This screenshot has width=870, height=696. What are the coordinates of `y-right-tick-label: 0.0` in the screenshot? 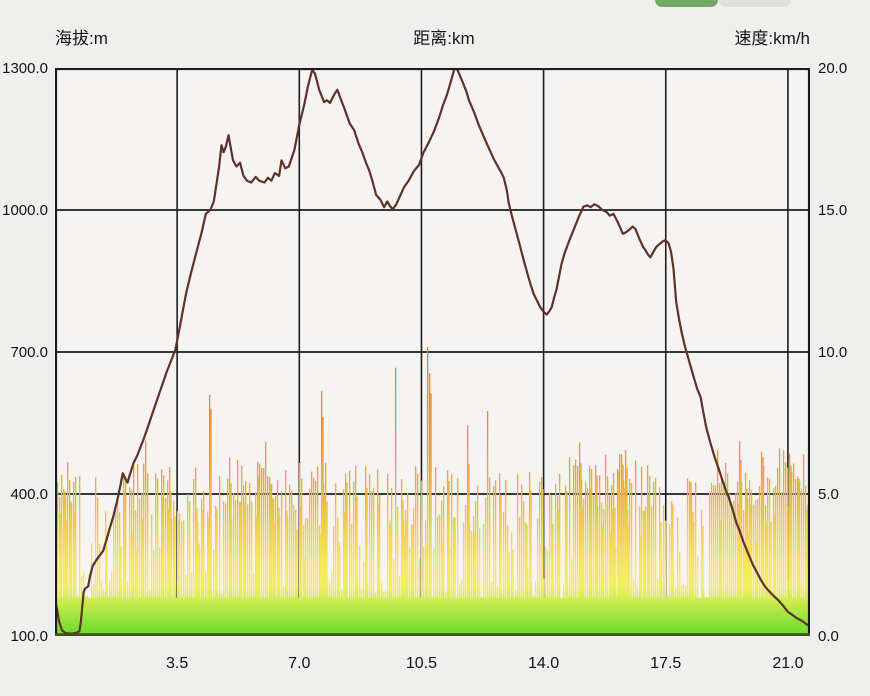 It's located at (828, 636).